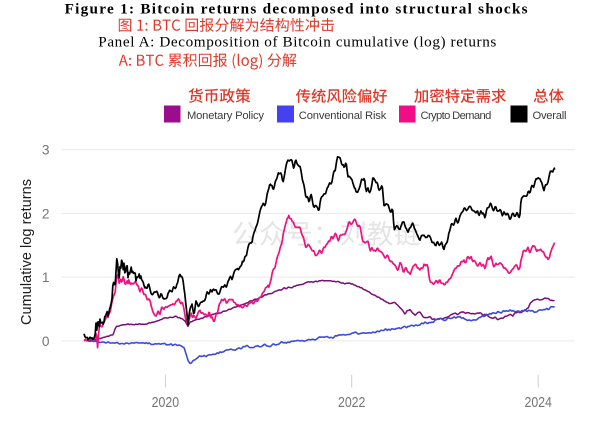 The image size is (600, 422). Describe the element at coordinates (352, 402) in the screenshot. I see `svg-text: 2022` at that location.